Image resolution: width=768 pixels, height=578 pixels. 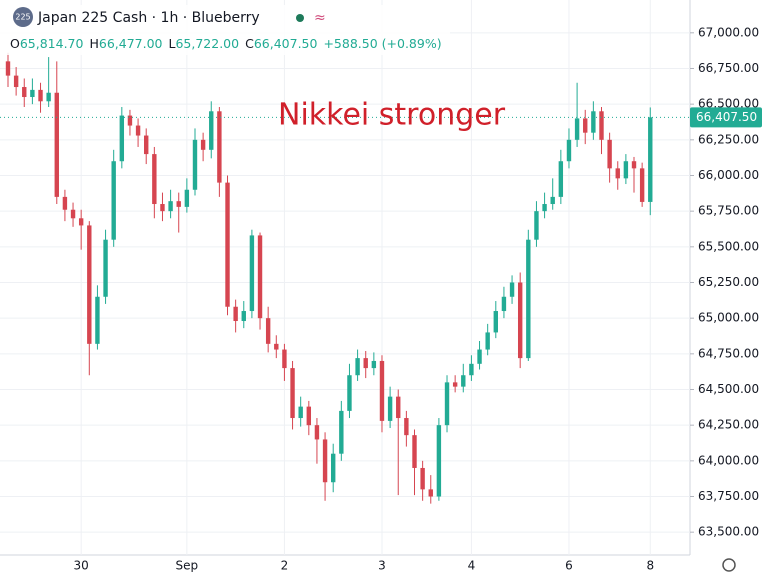 What do you see at coordinates (81, 566) in the screenshot?
I see `x-tick-label: 30` at bounding box center [81, 566].